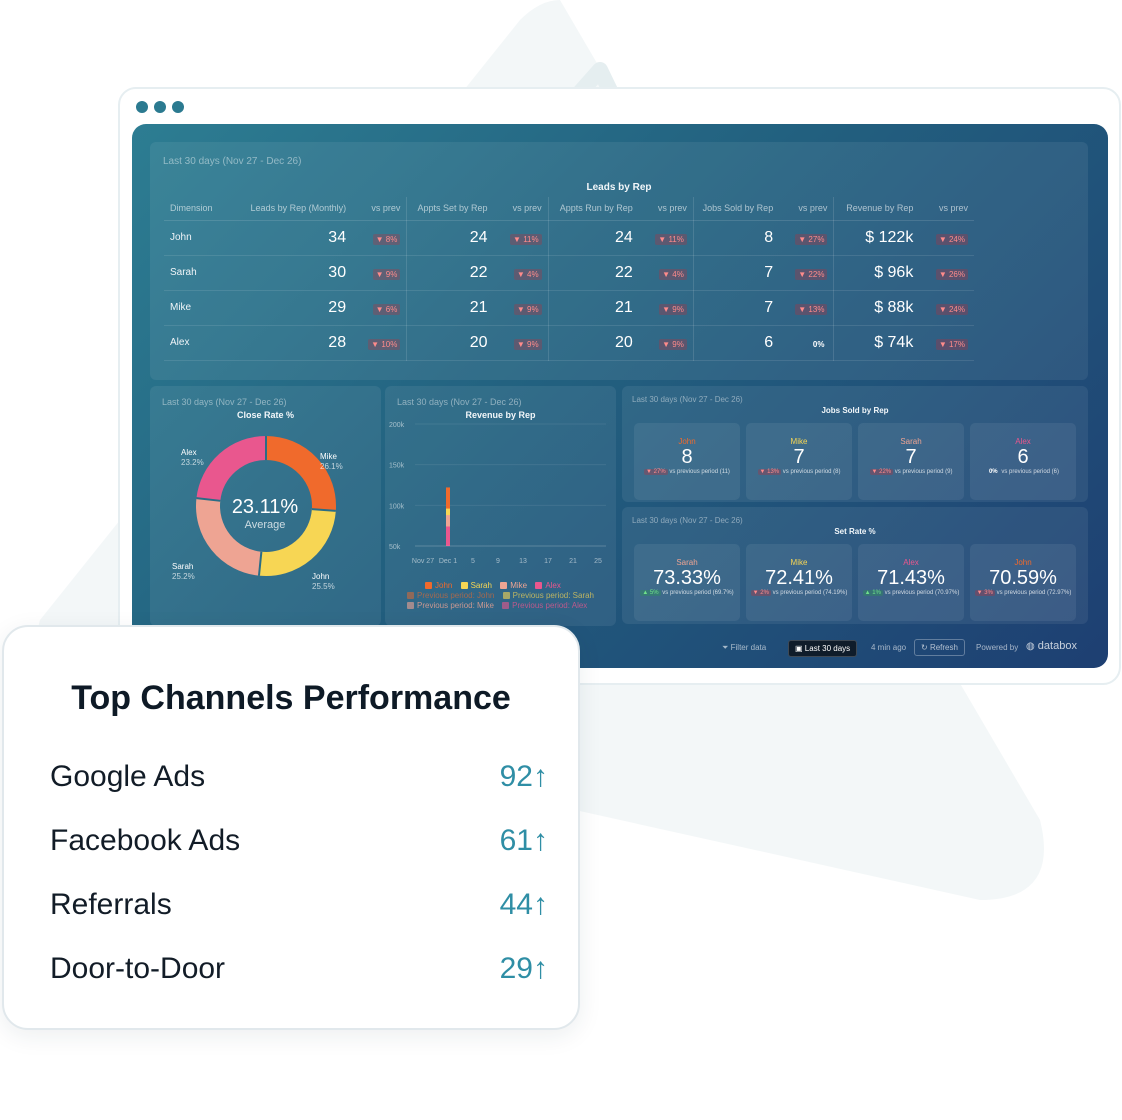 This screenshot has width=1122, height=1120. I want to click on column-header: Dimension, so click(201, 209).